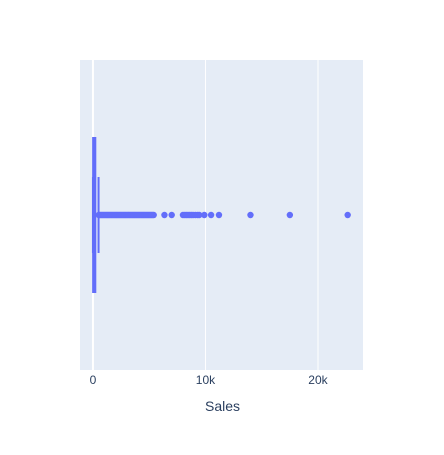 The width and height of the screenshot is (444, 455). I want to click on x-axis-ticks: 0 10k 20k, so click(209, 380).